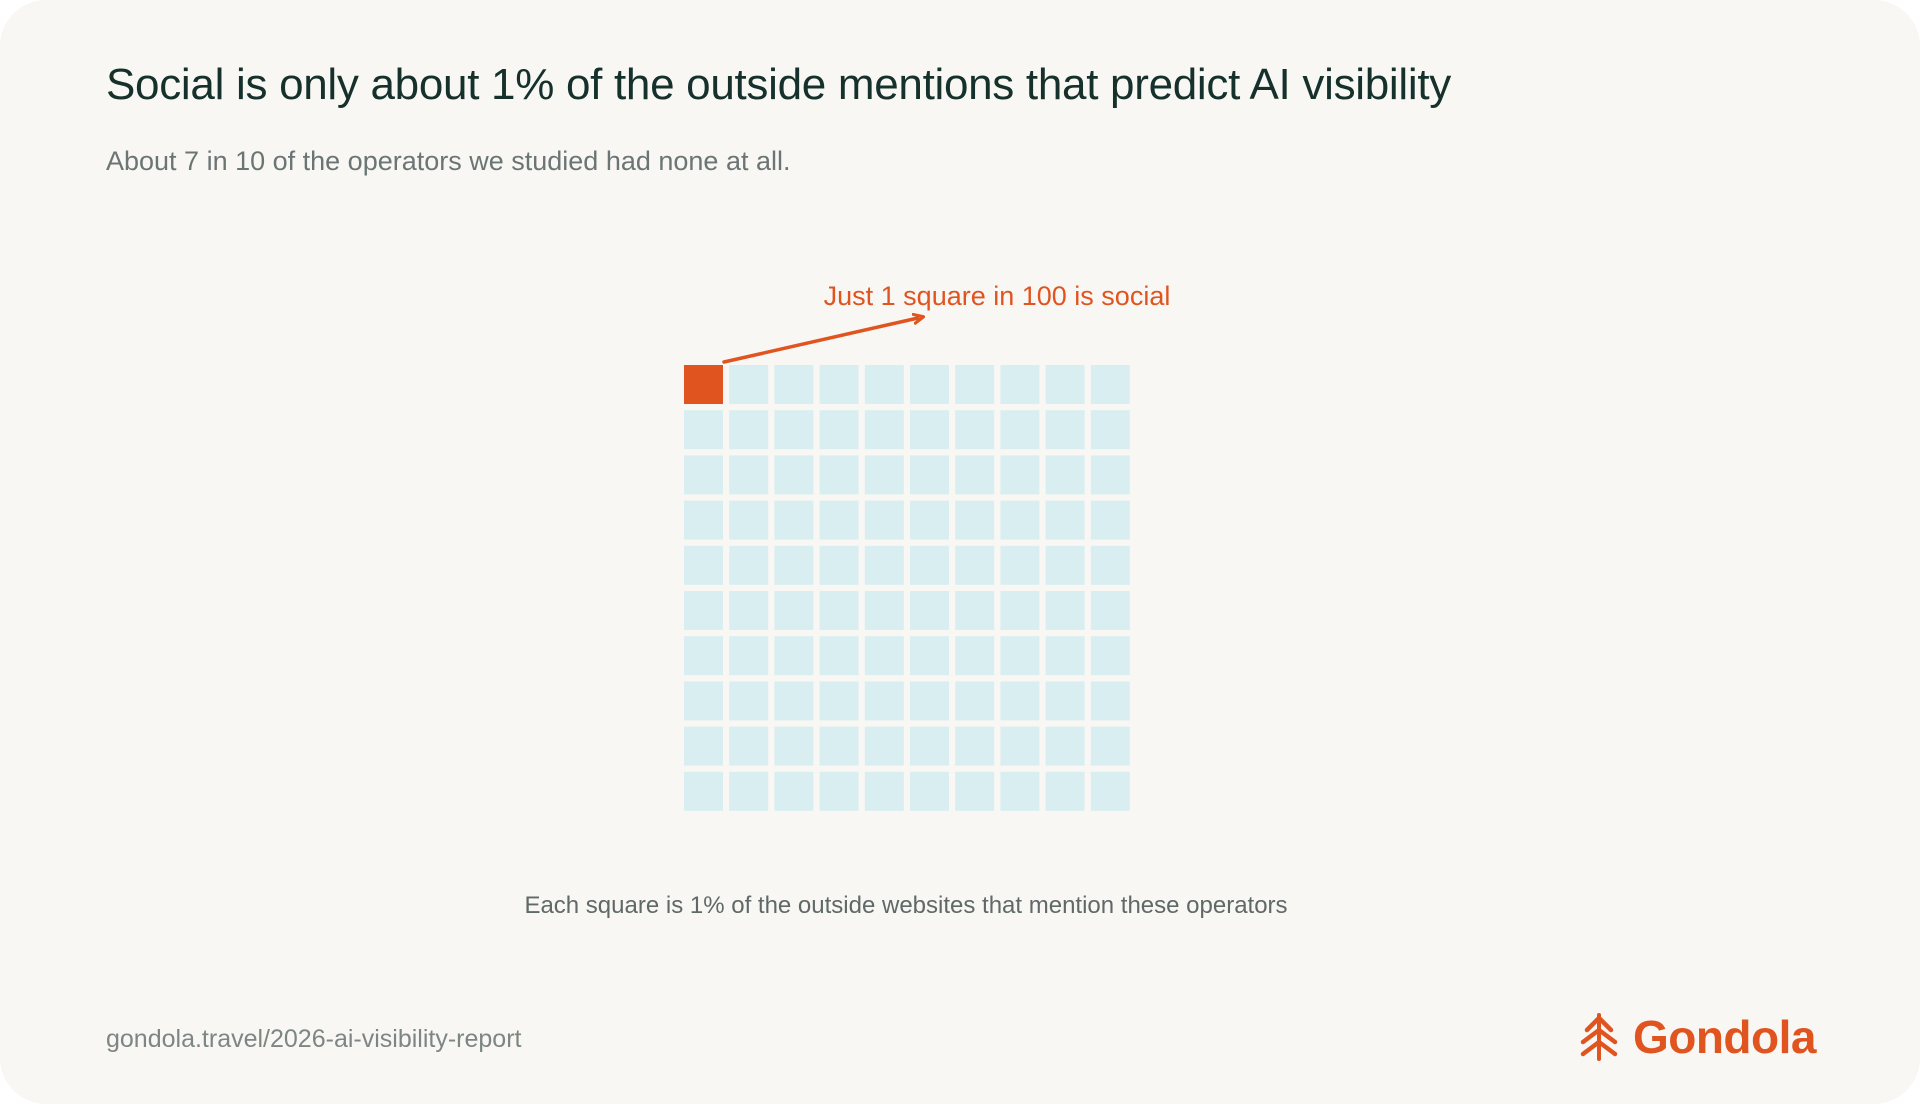  Describe the element at coordinates (1724, 1037) in the screenshot. I see `brand-name: Gondola` at that location.